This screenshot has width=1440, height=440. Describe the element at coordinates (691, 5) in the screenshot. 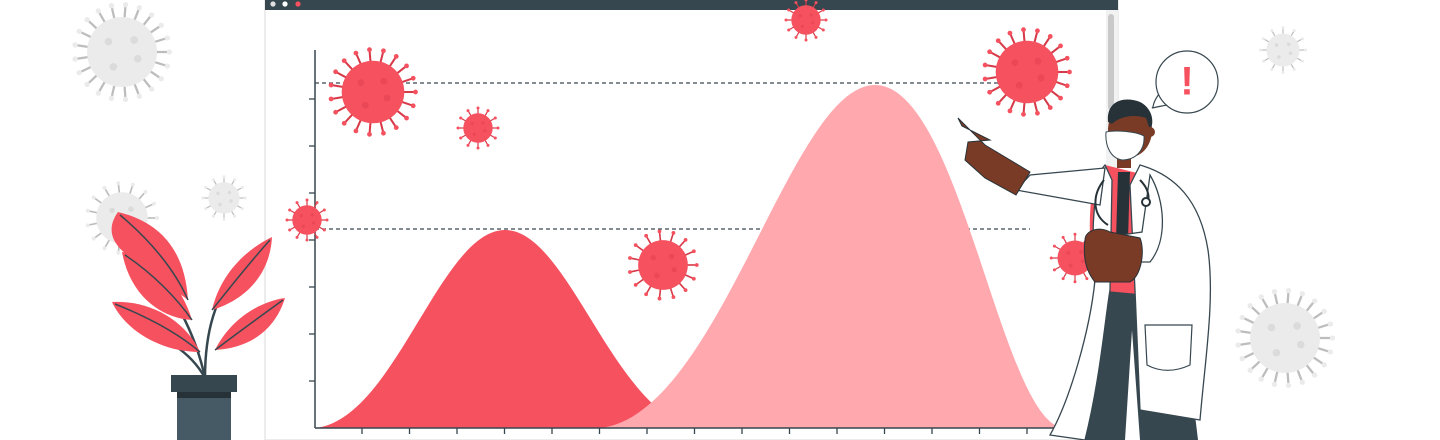

I see `window-titlebar` at that location.